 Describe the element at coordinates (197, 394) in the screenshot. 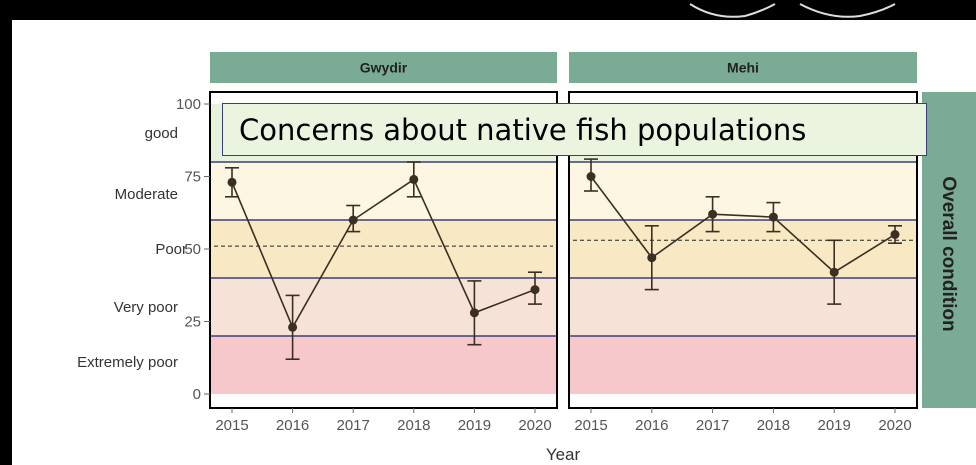

I see `y-tick-label-0: 0` at that location.